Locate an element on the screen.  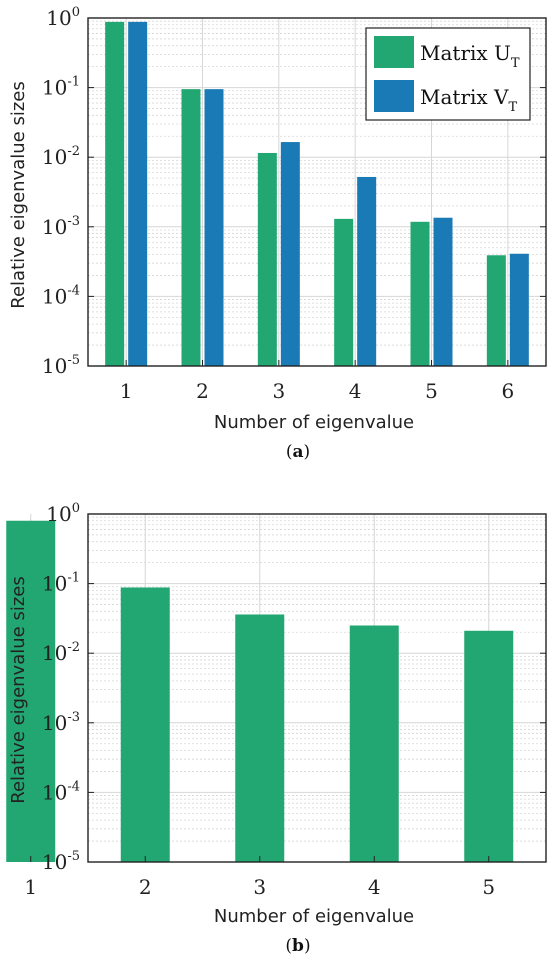
legend-swatch-matrix-u is located at coordinates (394, 52).